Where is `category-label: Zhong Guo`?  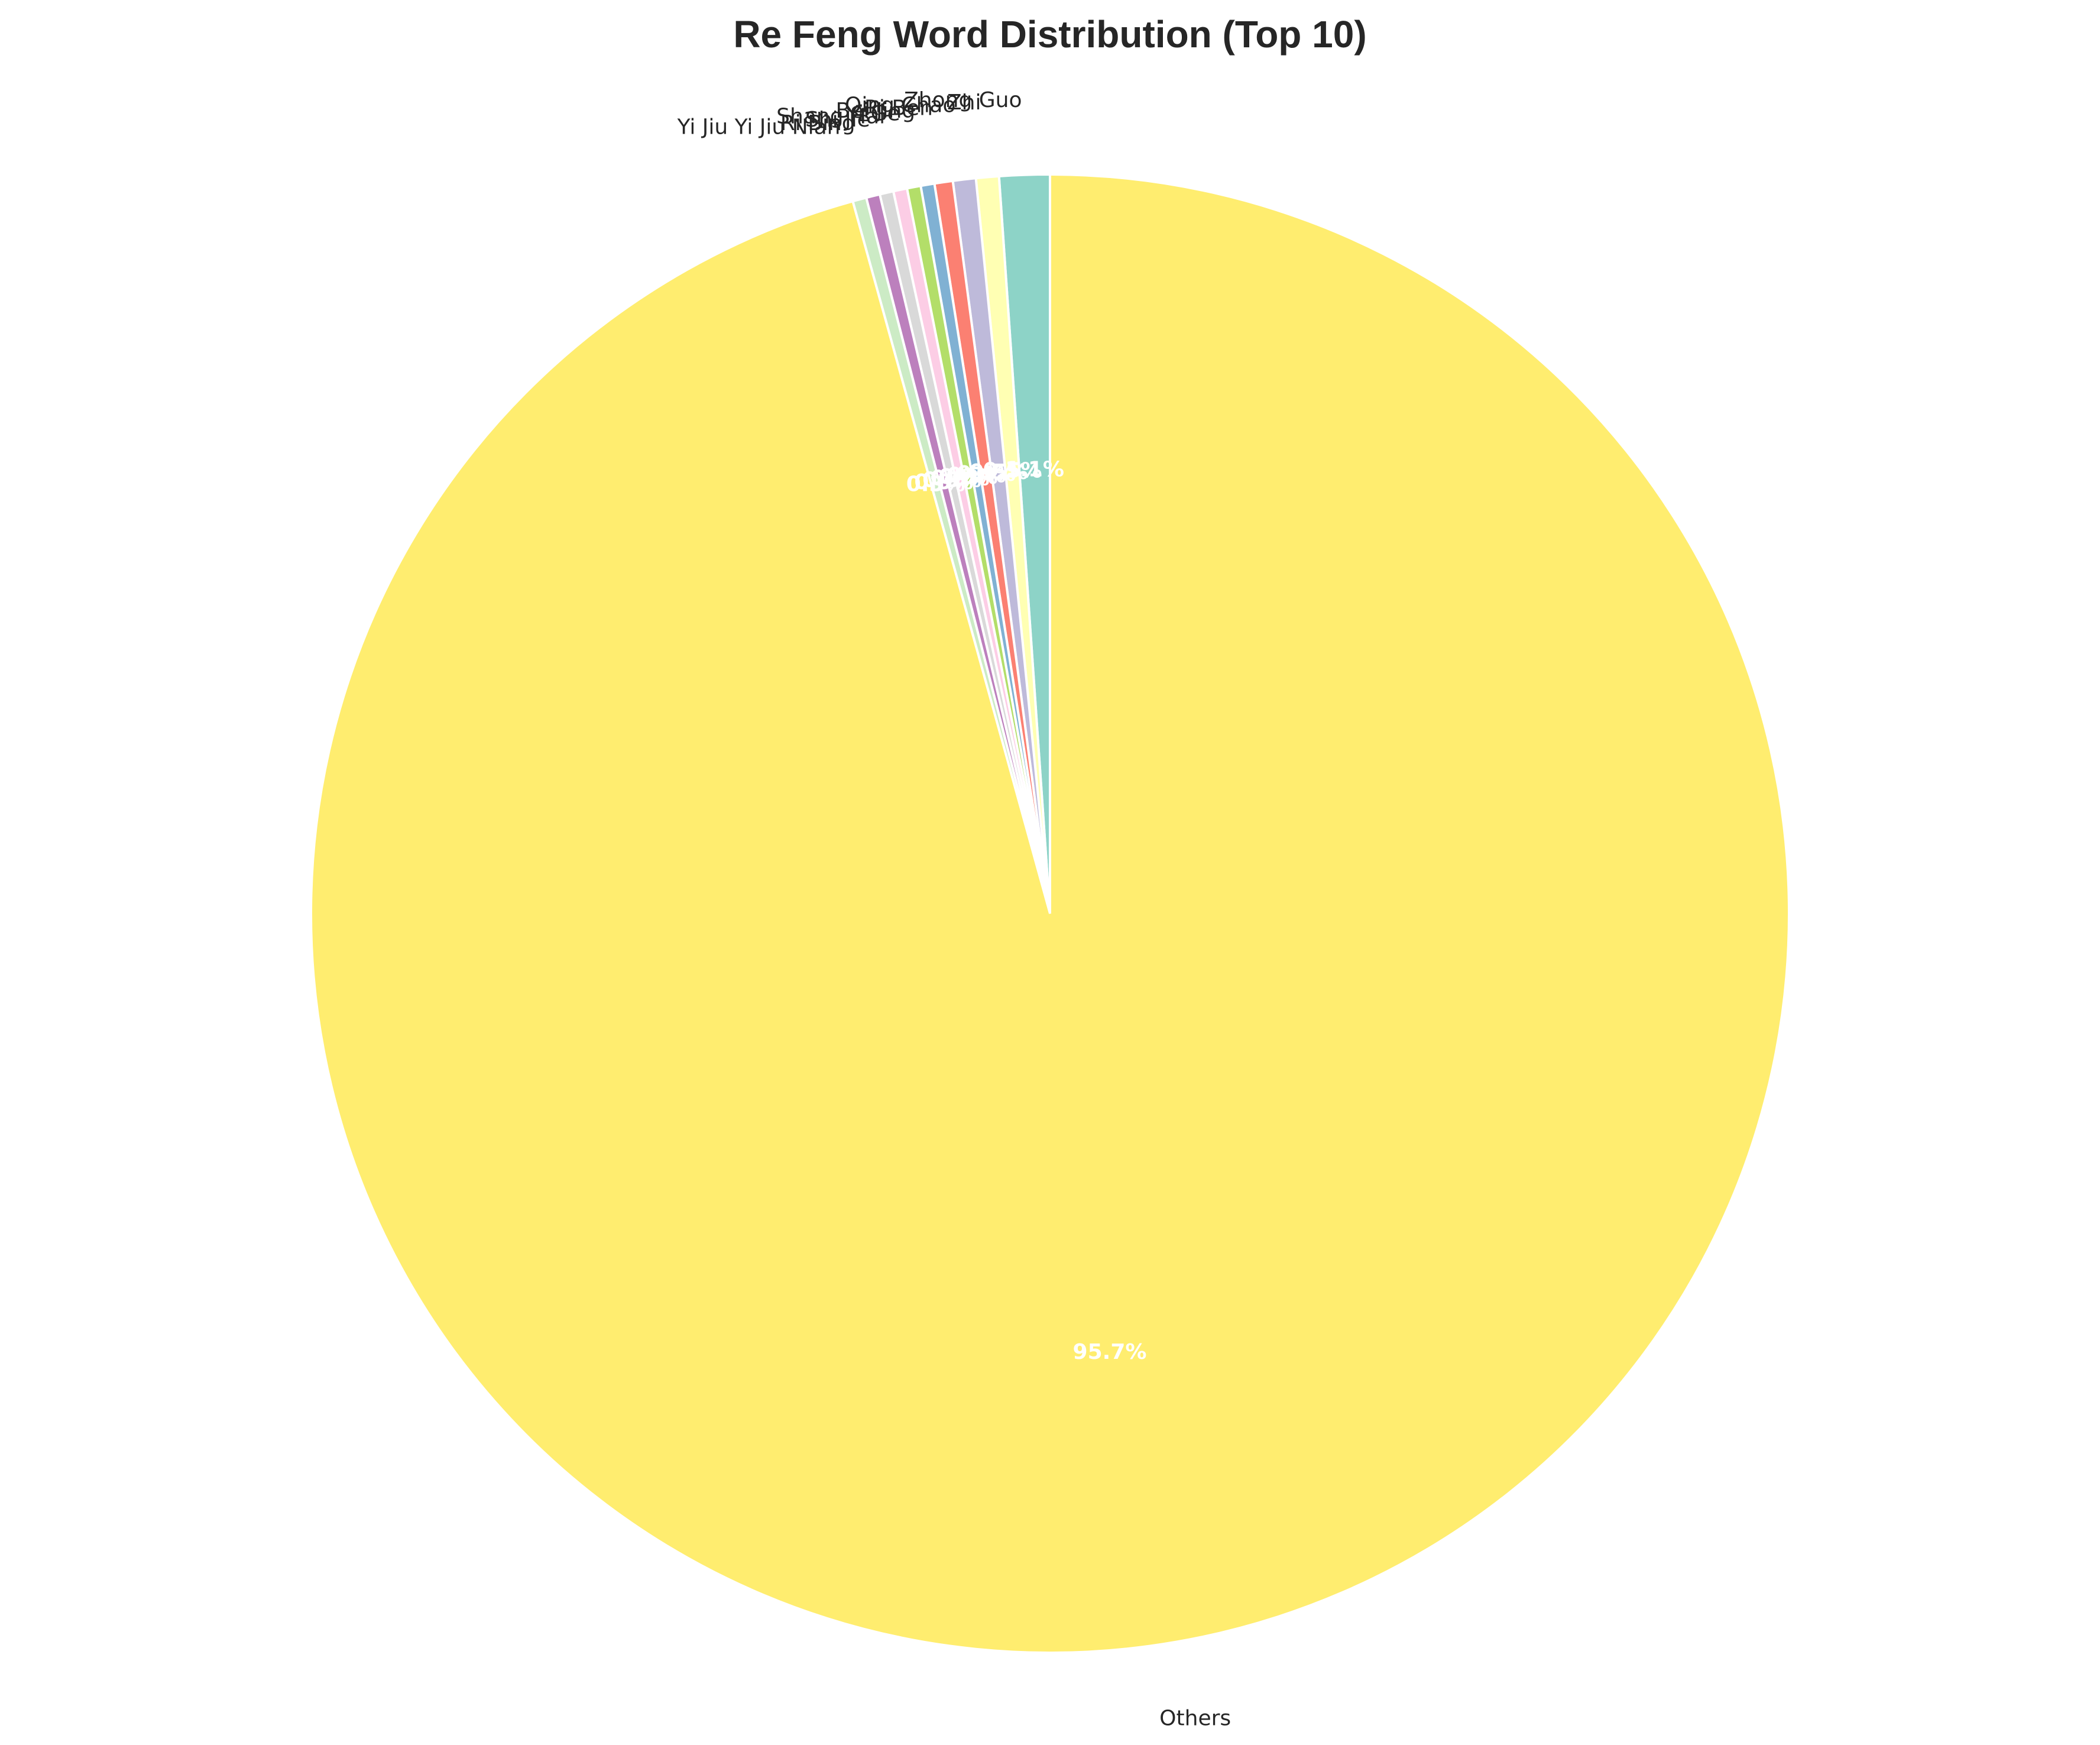
category-label: Zhong Guo is located at coordinates (963, 100).